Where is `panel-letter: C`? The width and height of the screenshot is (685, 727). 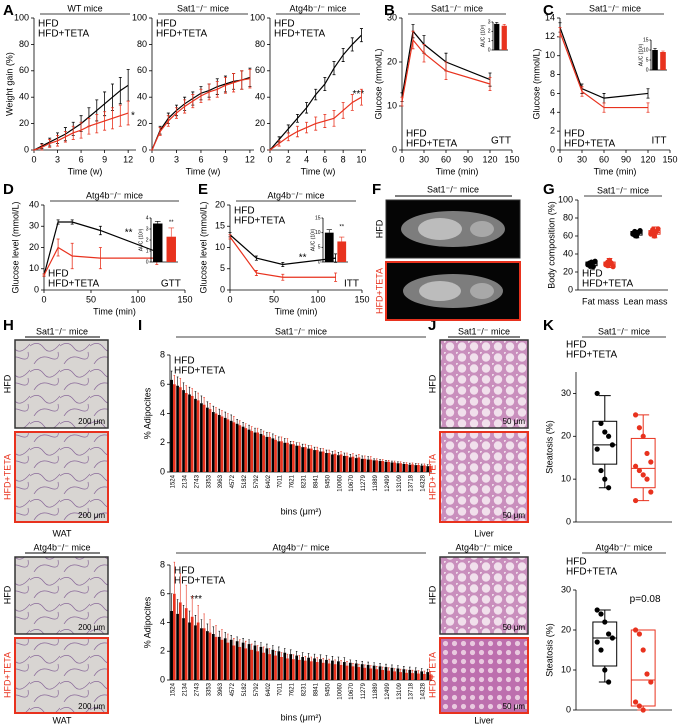 panel-letter: C is located at coordinates (548, 10).